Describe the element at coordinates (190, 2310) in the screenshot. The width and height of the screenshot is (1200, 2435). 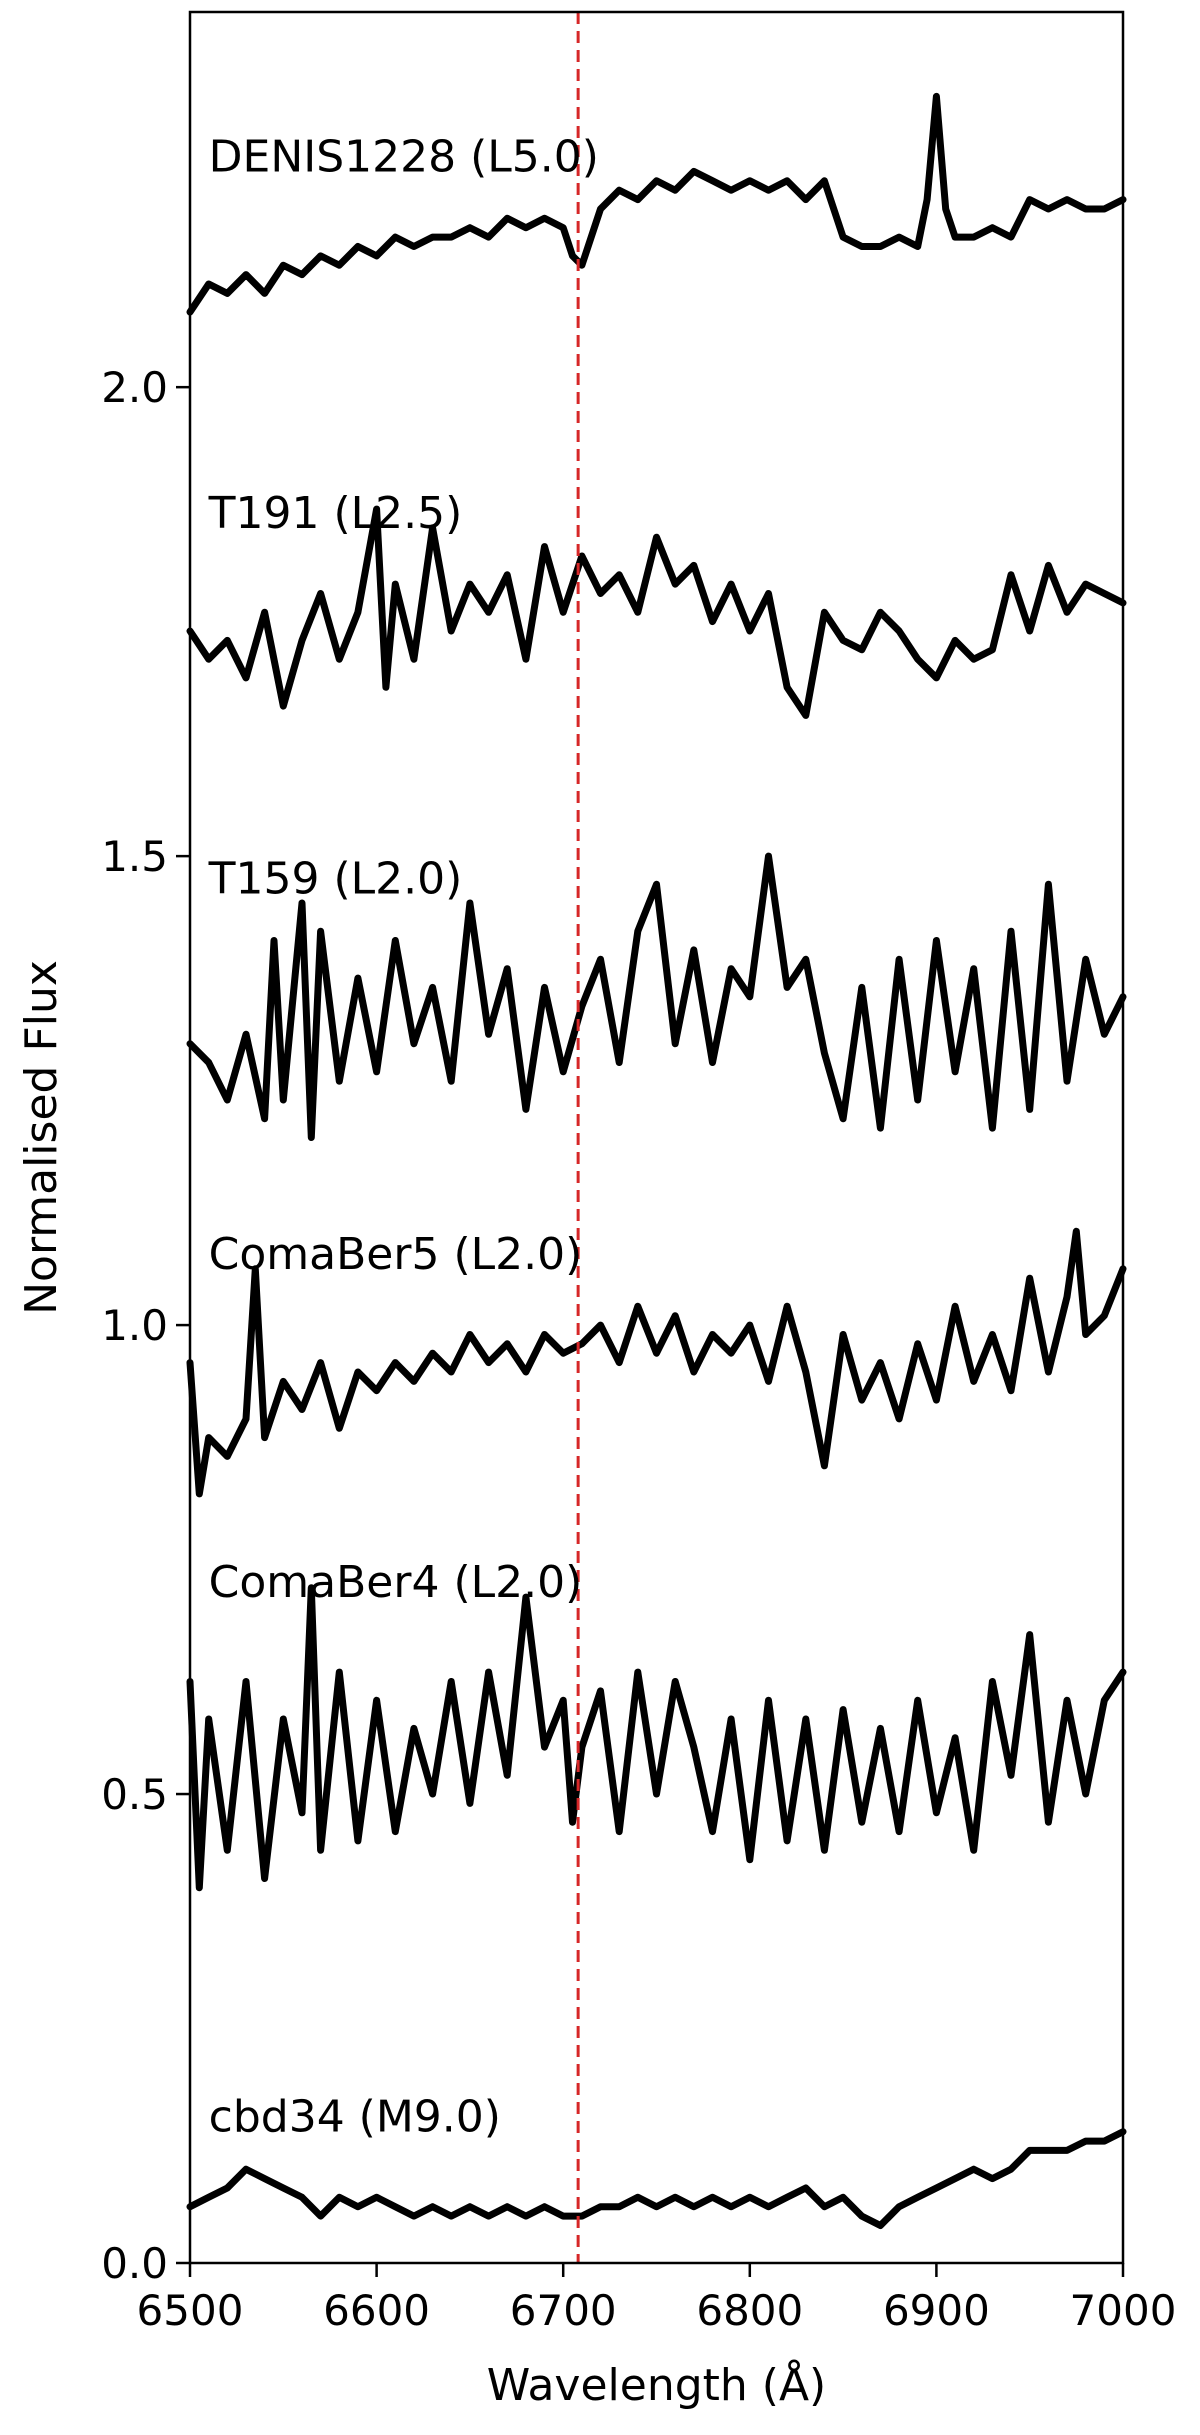
I see `x-tick-label: 6500` at that location.